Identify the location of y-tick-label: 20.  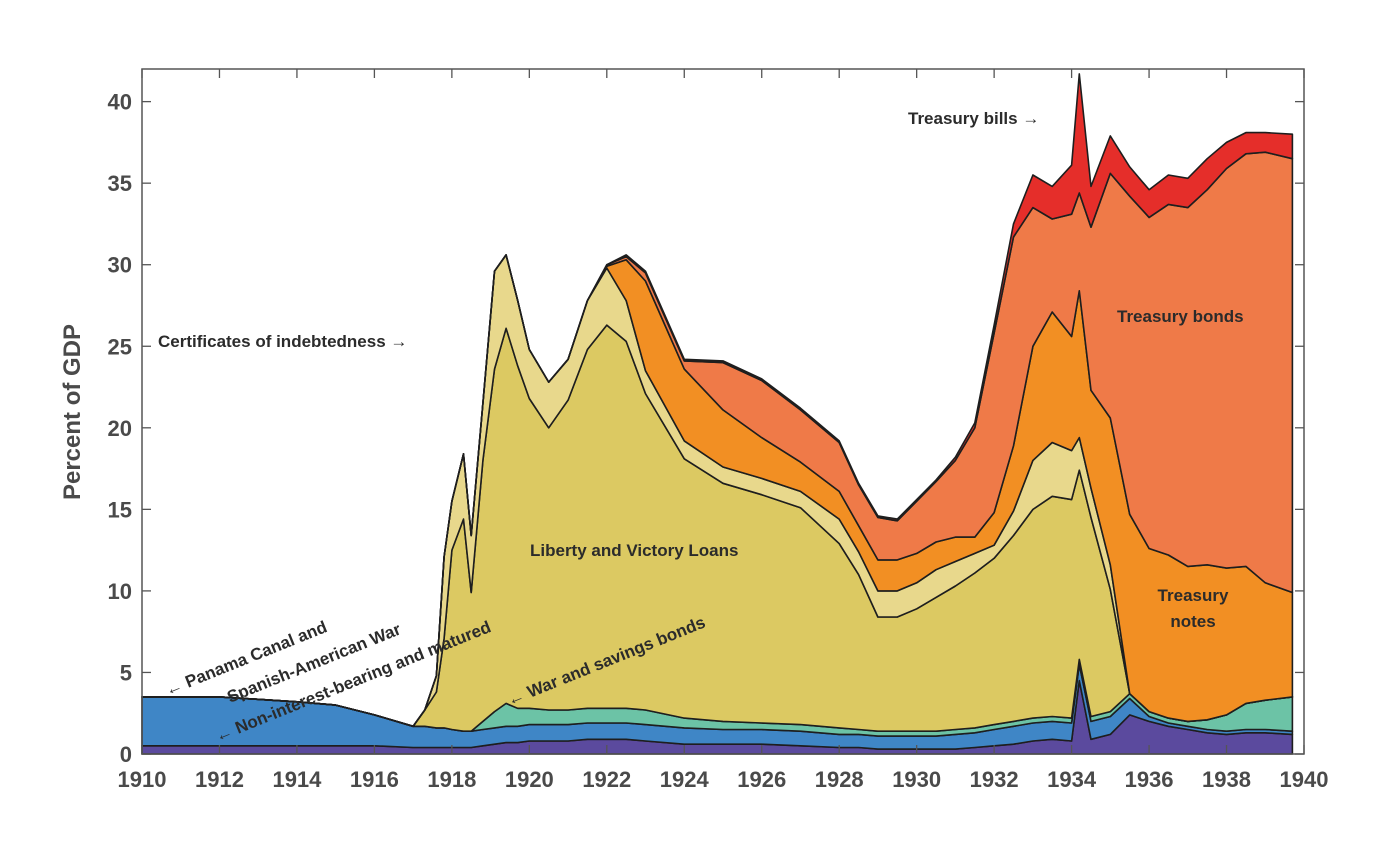
(120, 428).